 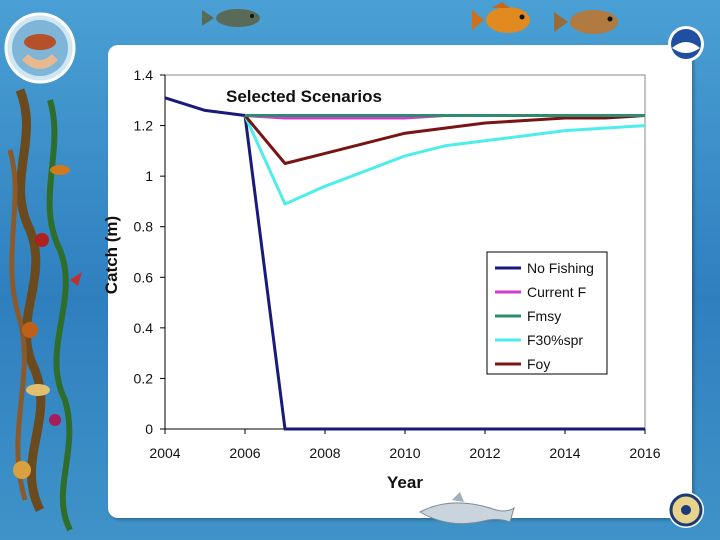 What do you see at coordinates (244, 453) in the screenshot?
I see `x-tick-label: 2006` at bounding box center [244, 453].